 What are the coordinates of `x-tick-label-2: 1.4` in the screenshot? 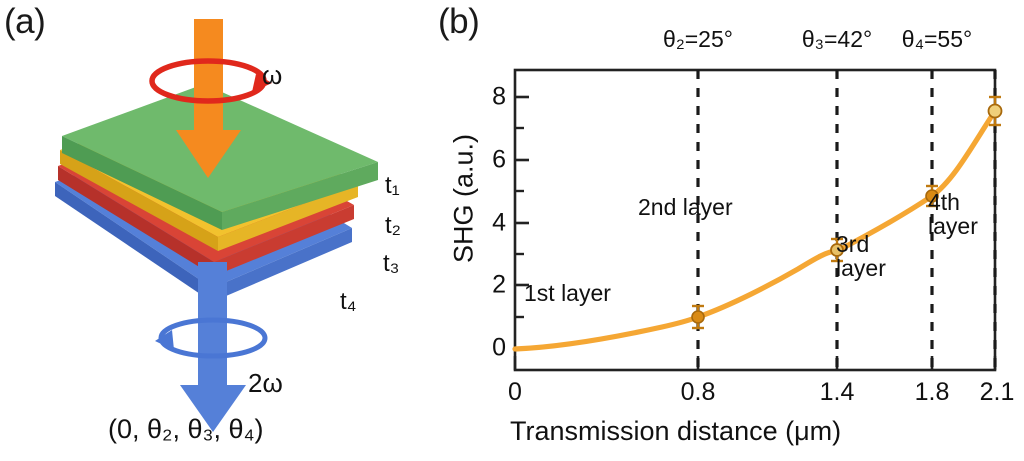 It's located at (837, 392).